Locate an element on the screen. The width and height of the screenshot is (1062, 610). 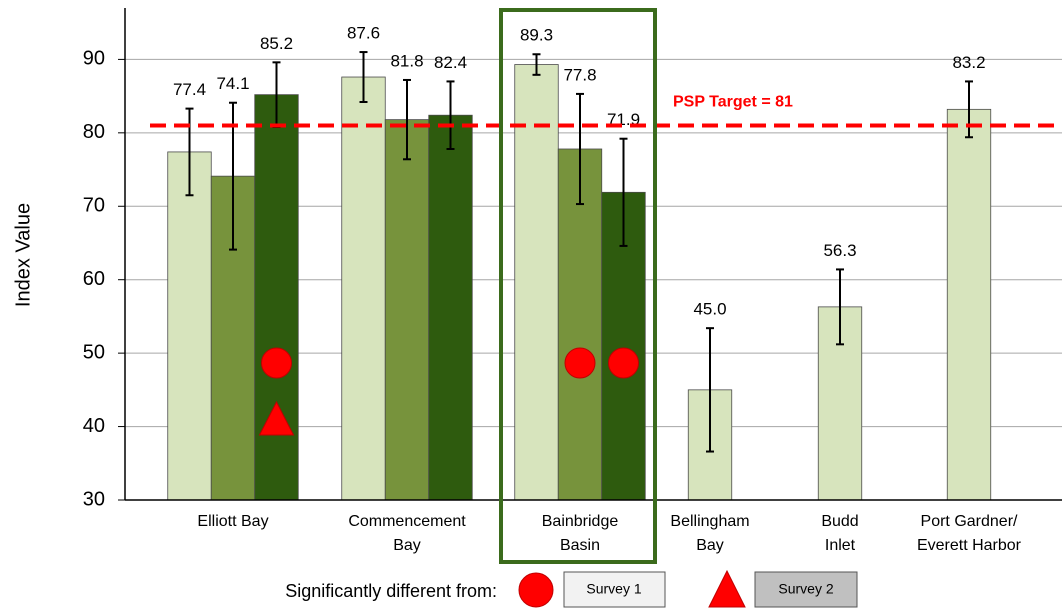
legend-circle is located at coordinates (536, 590).